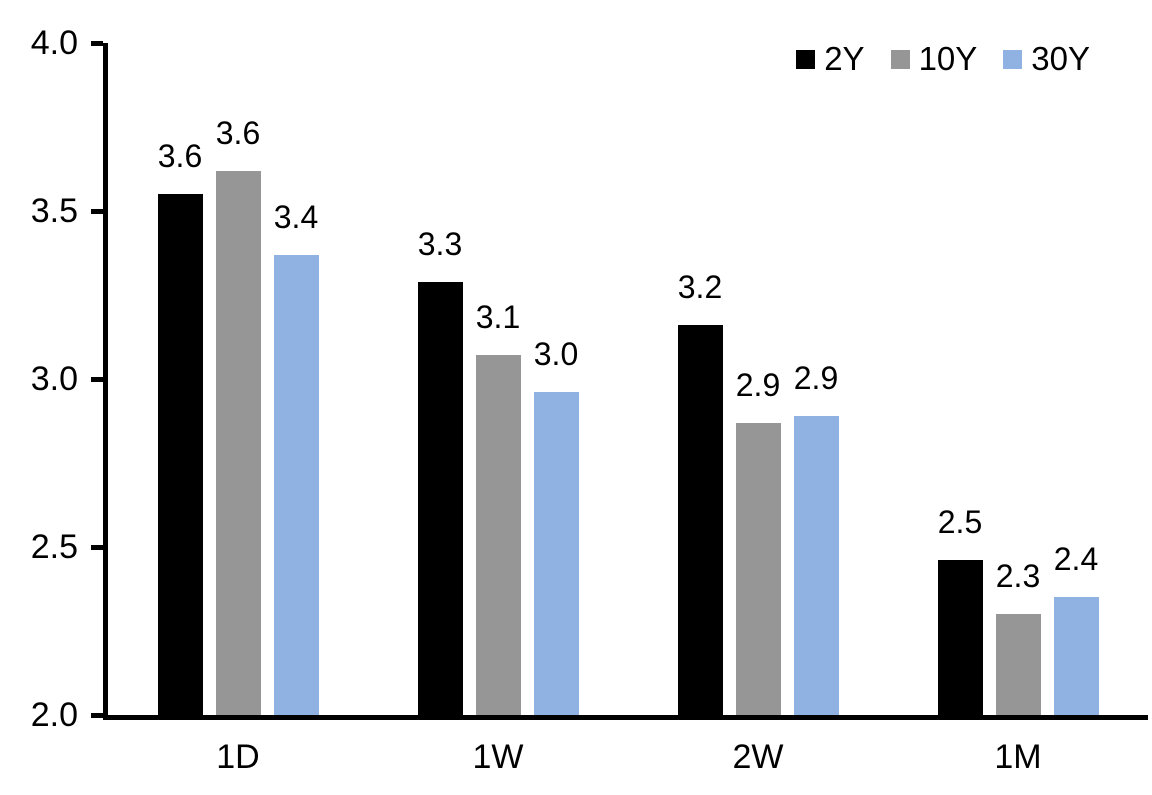 The image size is (1152, 795). Describe the element at coordinates (960, 637) in the screenshot. I see `bar-1m-2y` at that location.